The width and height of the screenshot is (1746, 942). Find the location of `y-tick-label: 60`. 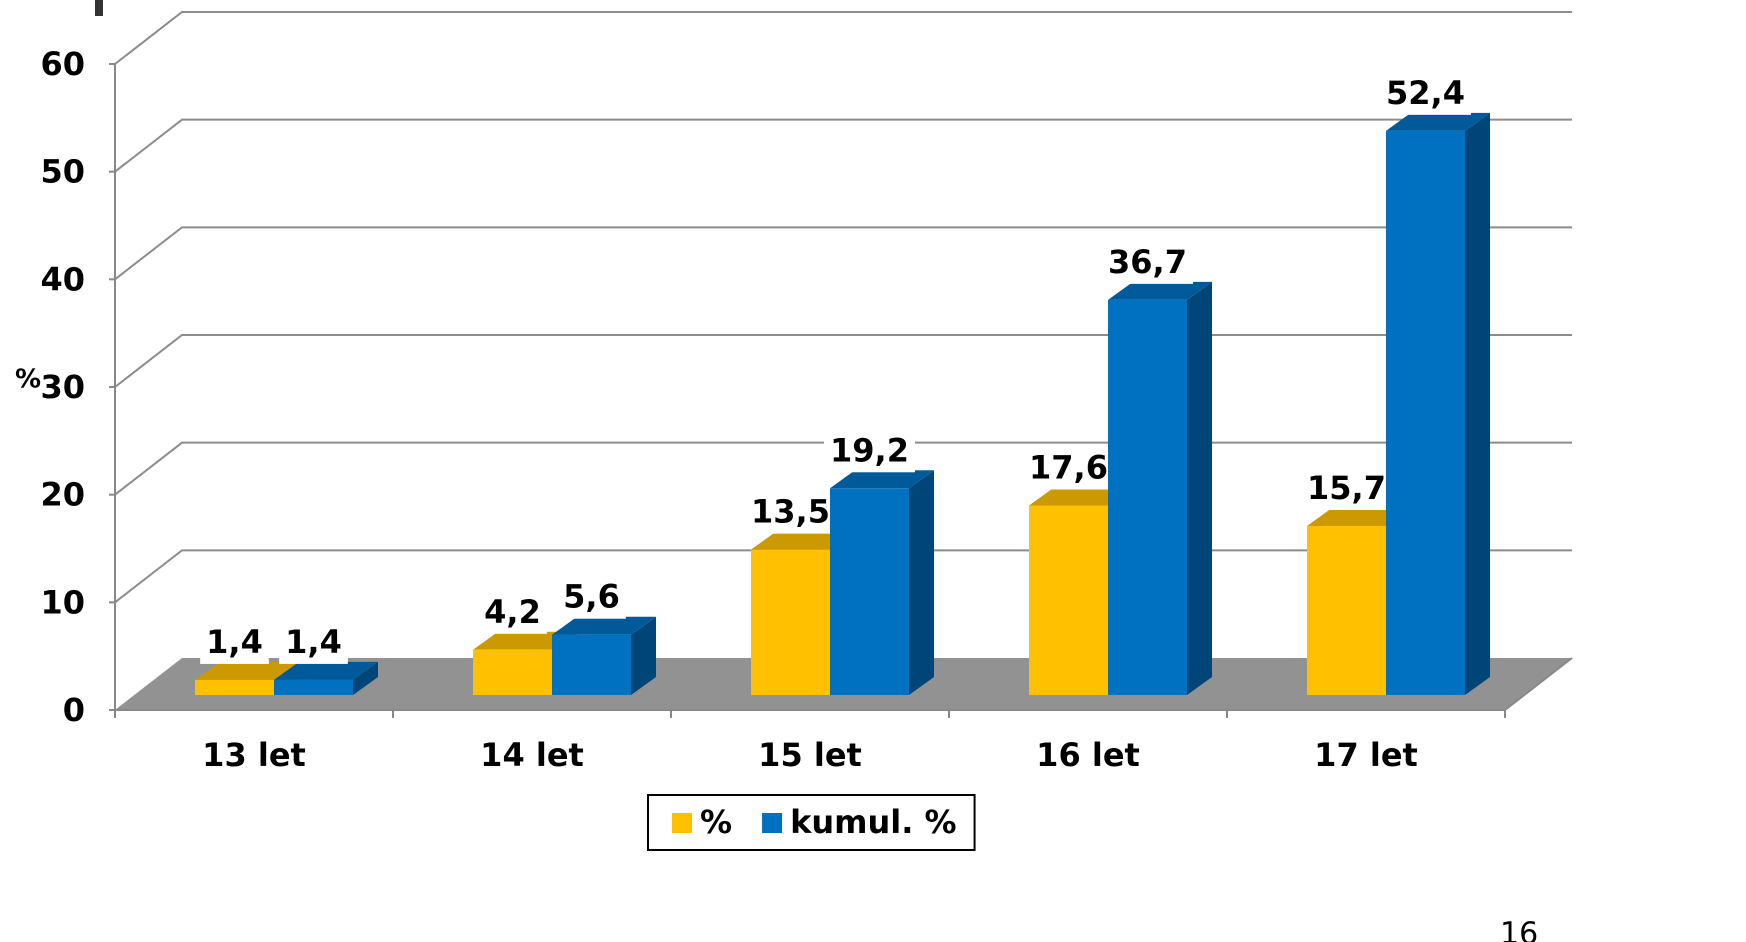

y-tick-label: 60 is located at coordinates (62, 64).